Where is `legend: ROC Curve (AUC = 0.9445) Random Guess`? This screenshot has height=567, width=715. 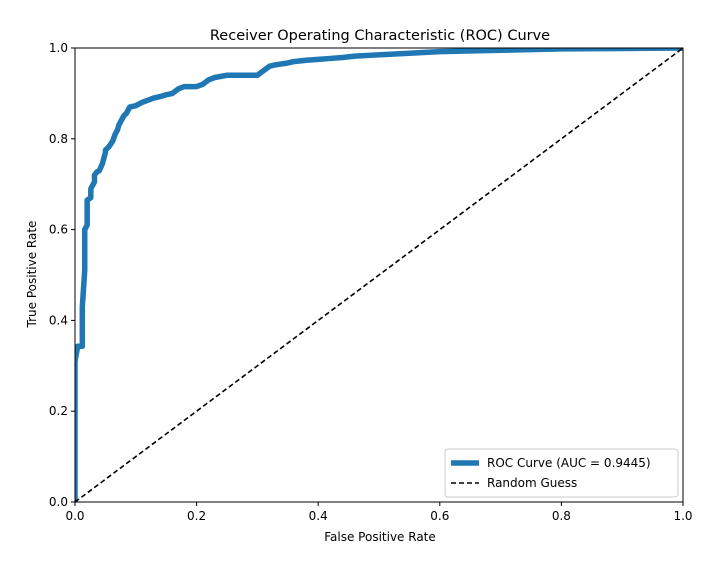 legend: ROC Curve (AUC = 0.9445) Random Guess is located at coordinates (561, 473).